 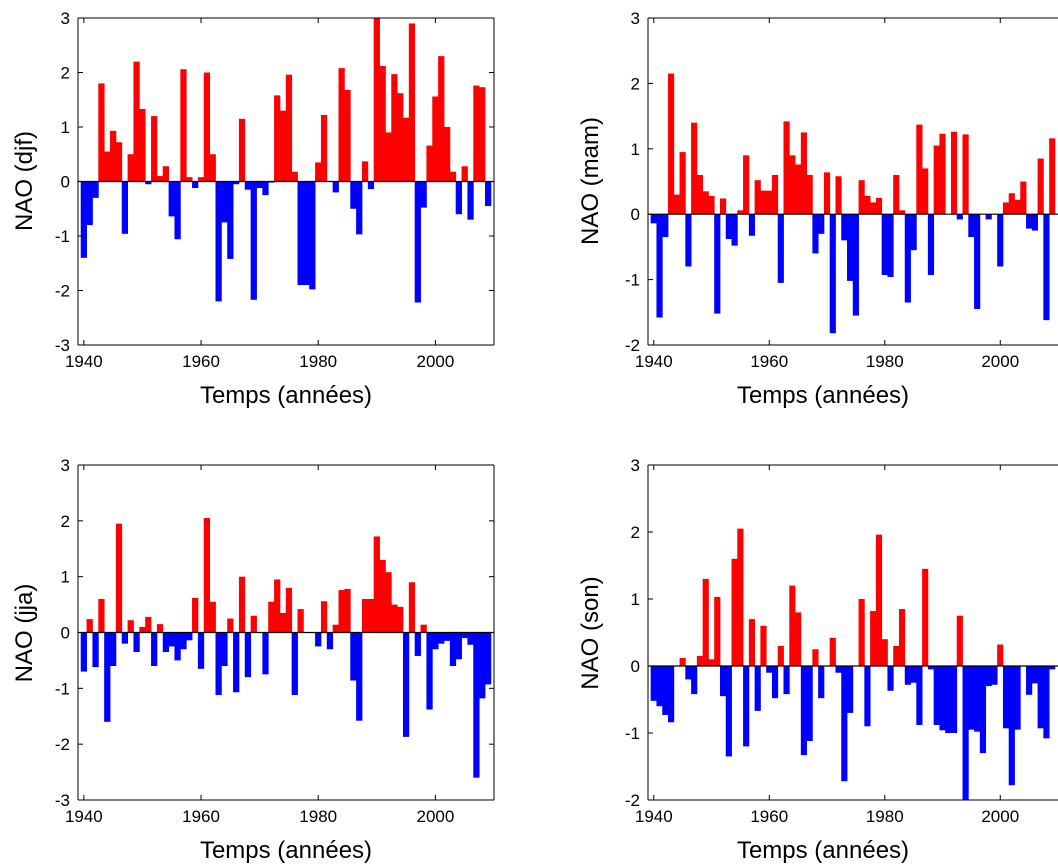 I want to click on y-tick-label: 1, so click(x=65, y=127).